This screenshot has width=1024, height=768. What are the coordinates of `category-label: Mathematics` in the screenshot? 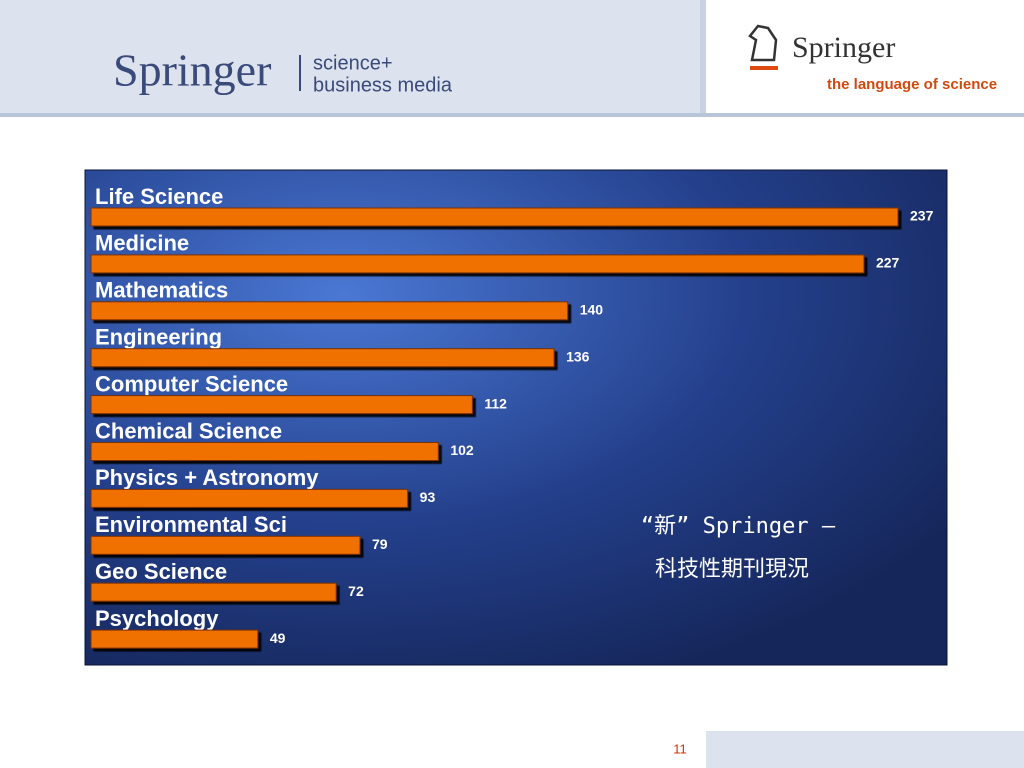 It's located at (161, 290).